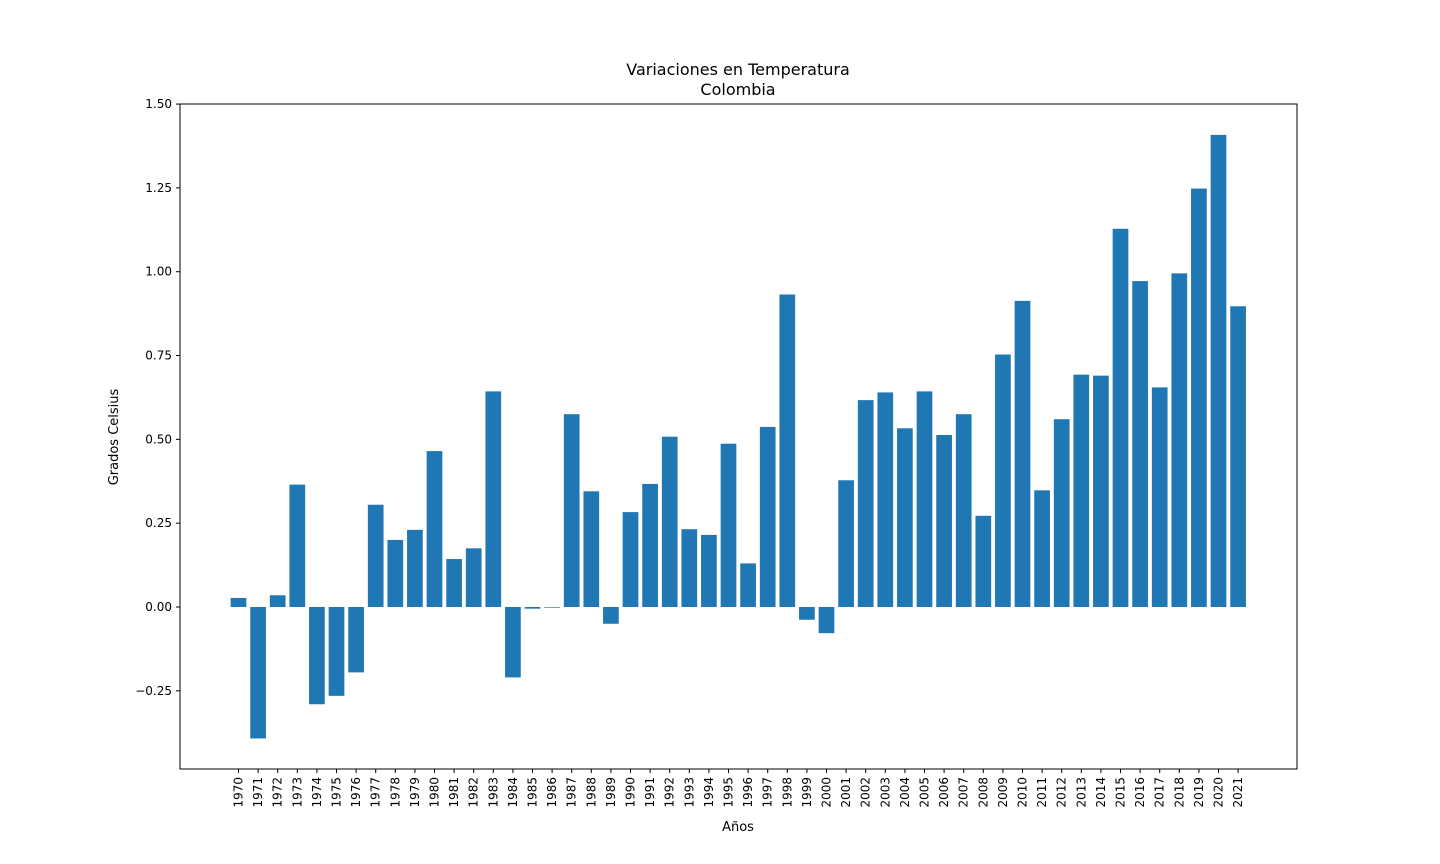 This screenshot has width=1440, height=864. Describe the element at coordinates (258, 673) in the screenshot. I see `bar-1971` at that location.